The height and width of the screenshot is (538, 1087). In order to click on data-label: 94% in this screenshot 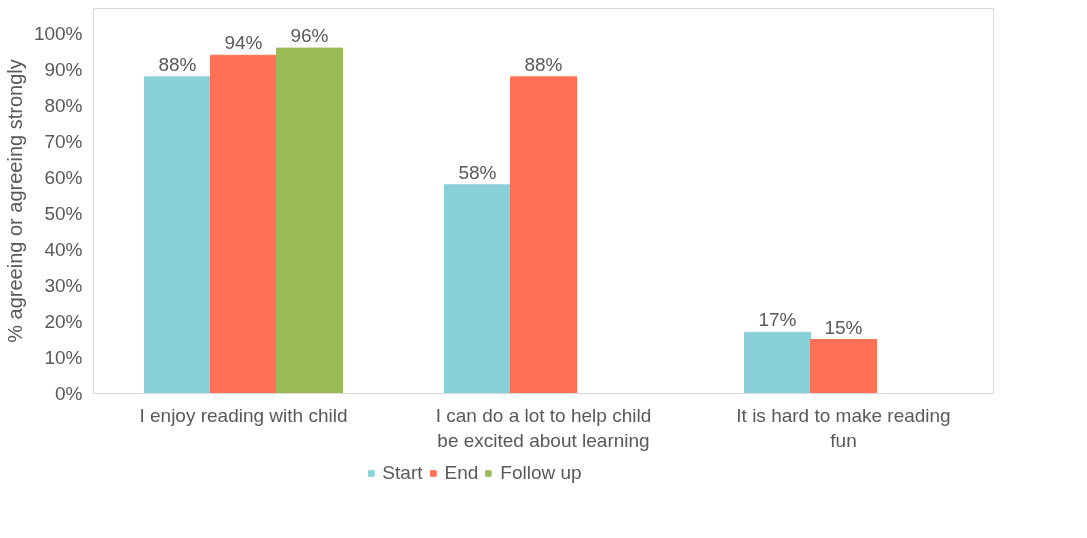, I will do `click(243, 43)`.